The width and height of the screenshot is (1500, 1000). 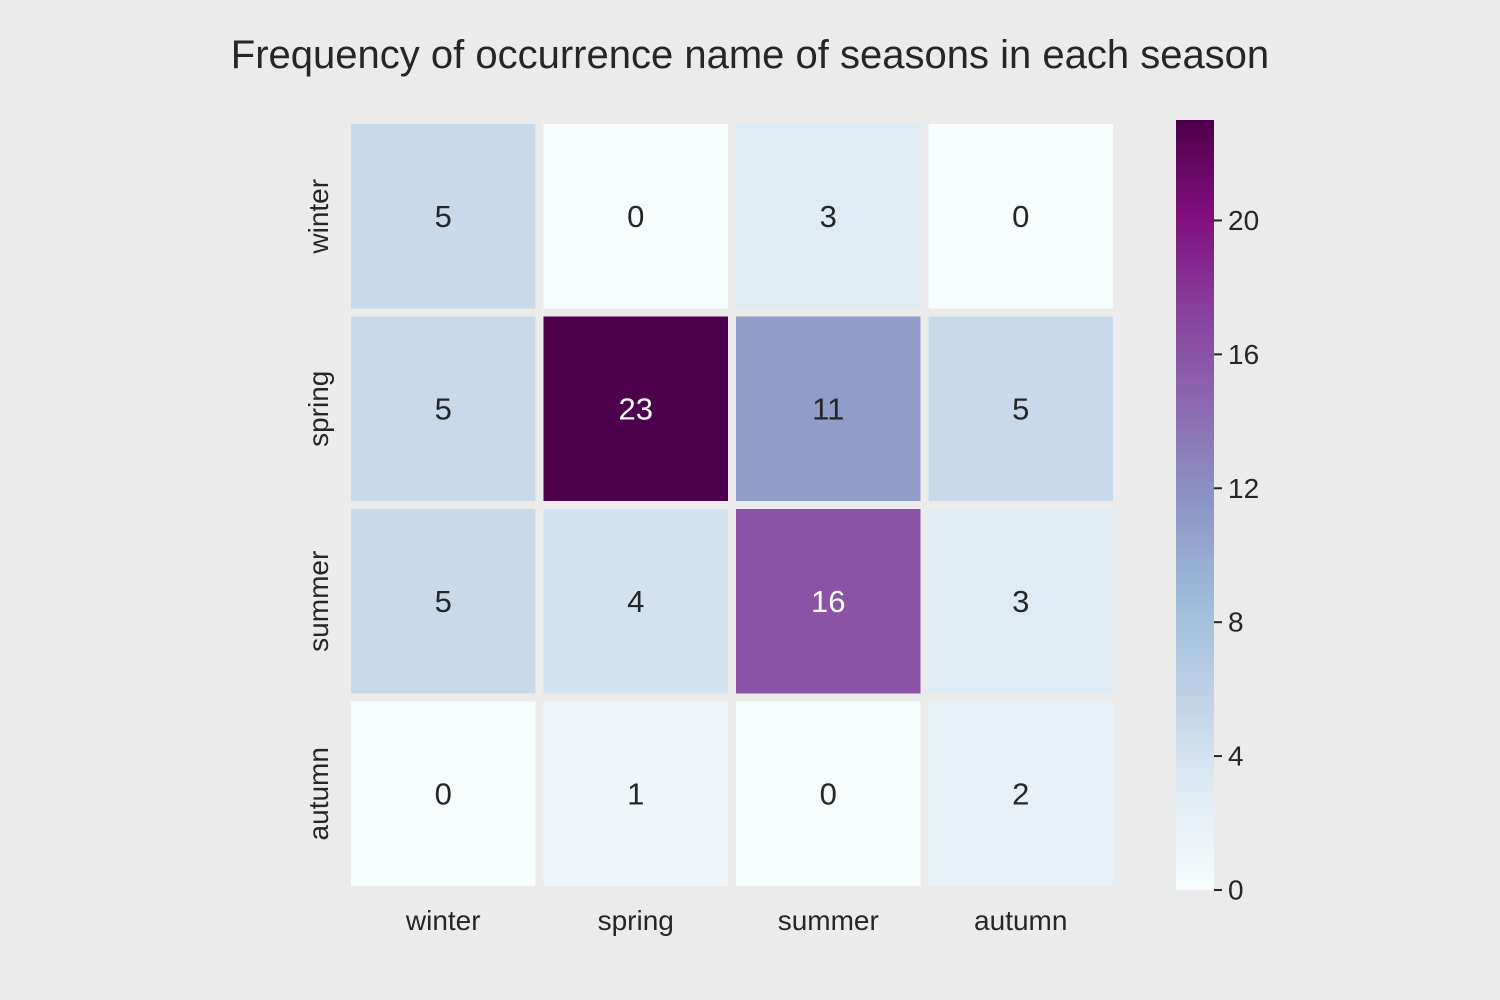 What do you see at coordinates (318, 510) in the screenshot?
I see `y-axis-ticks: winter spring summer autumn` at bounding box center [318, 510].